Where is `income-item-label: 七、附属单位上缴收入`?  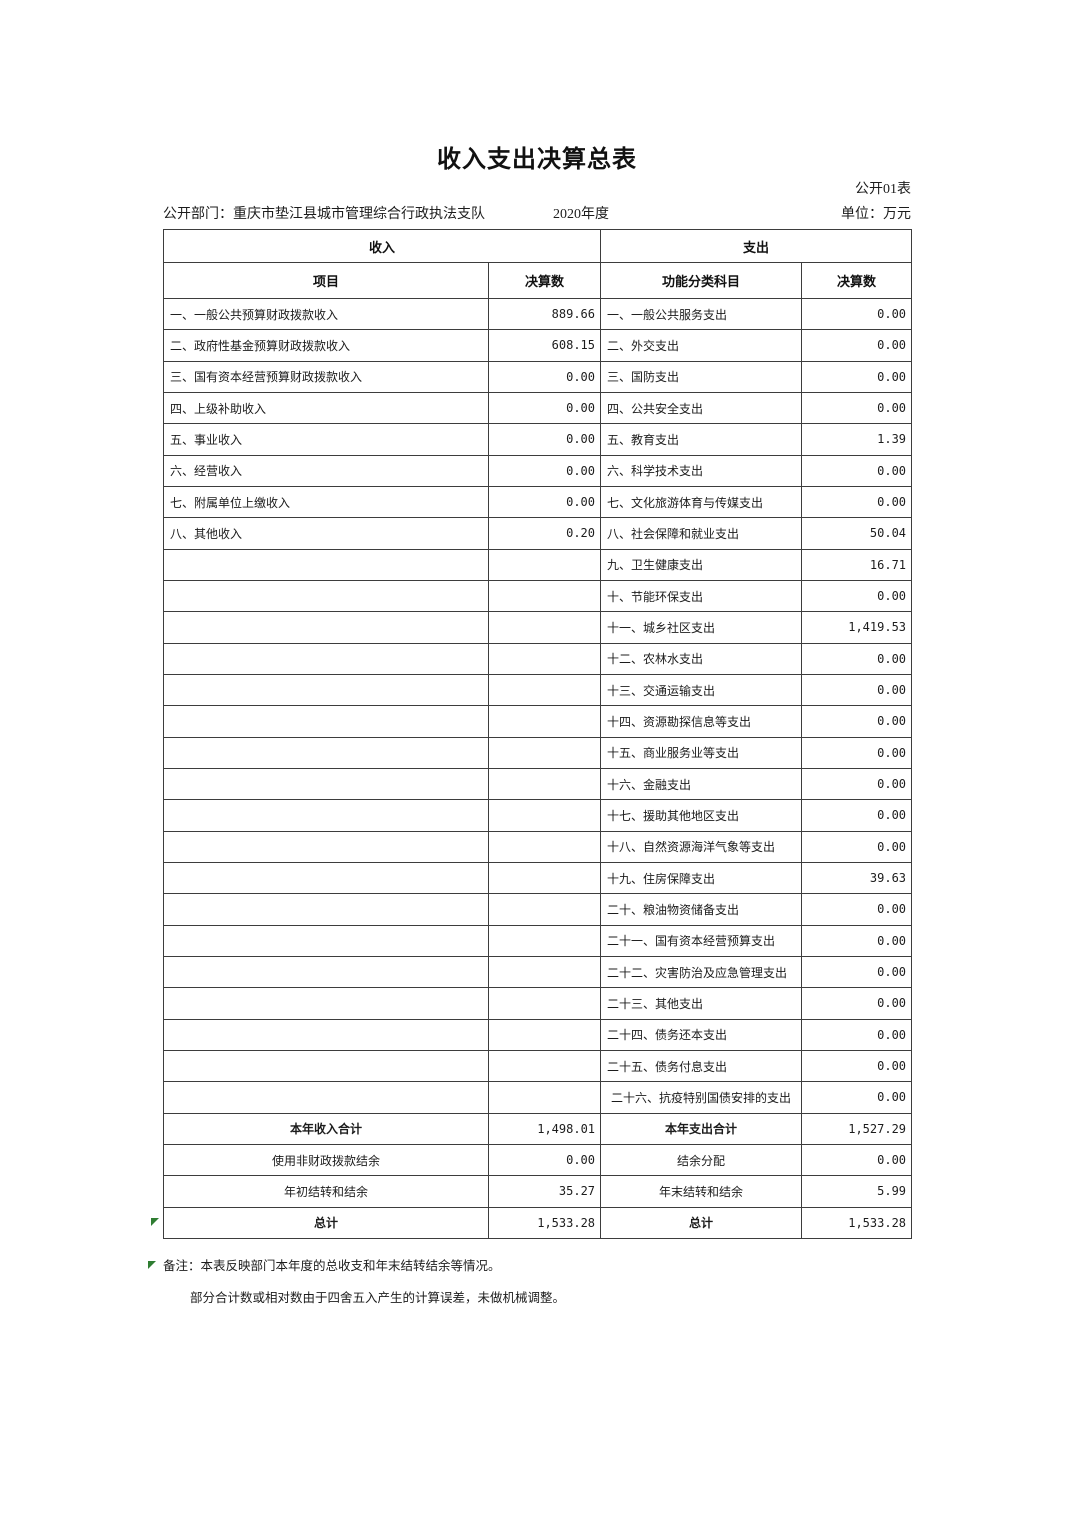 income-item-label: 七、附属单位上缴收入 is located at coordinates (326, 502).